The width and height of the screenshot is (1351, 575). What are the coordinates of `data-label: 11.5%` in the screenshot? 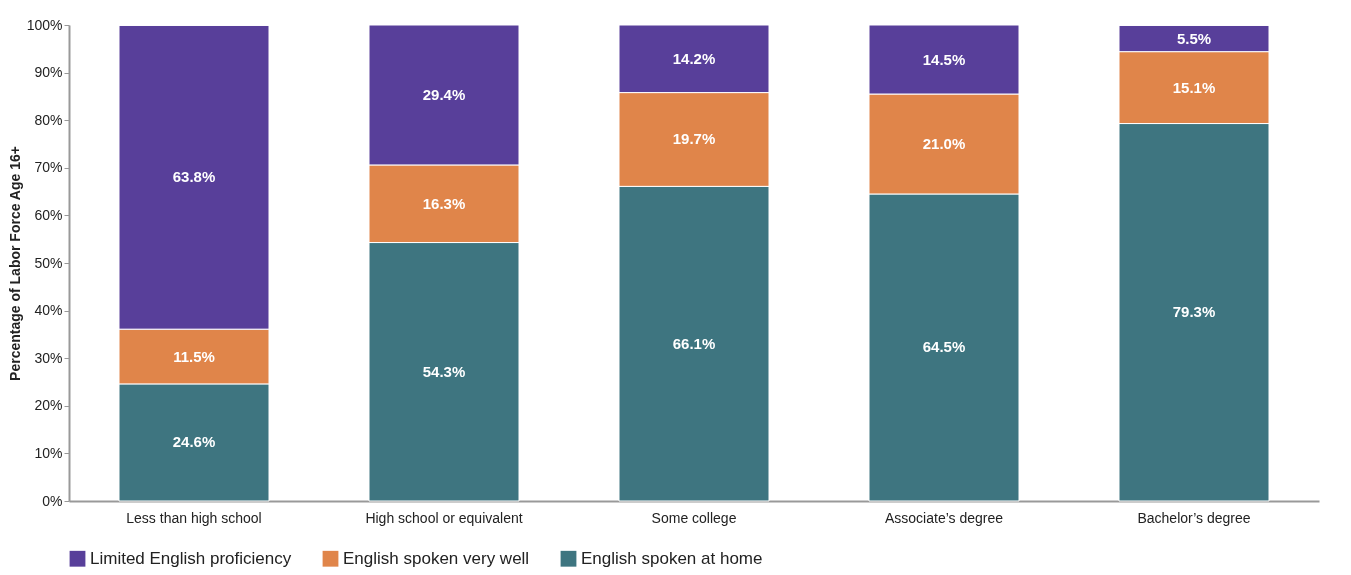 It's located at (194, 356).